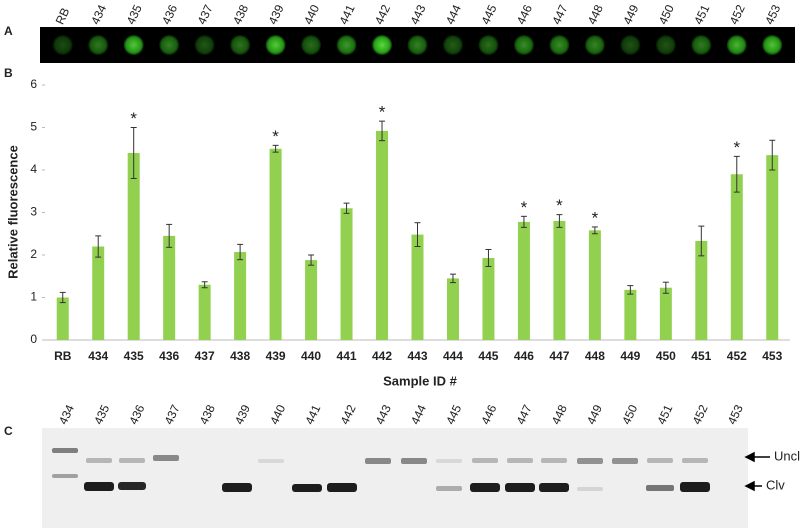  What do you see at coordinates (169, 14) in the screenshot?
I see `strip-label: 436` at bounding box center [169, 14].